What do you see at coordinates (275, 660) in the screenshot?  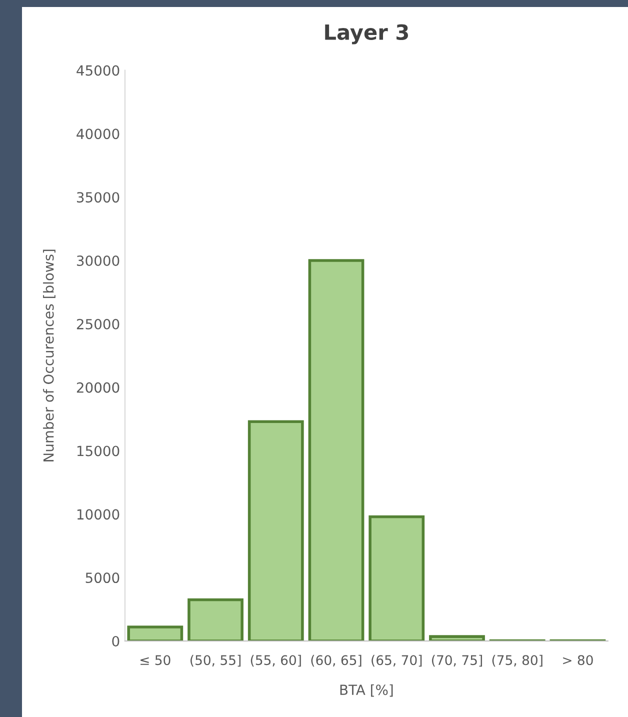 I see `x-tick-label: (55, 60]` at bounding box center [275, 660].